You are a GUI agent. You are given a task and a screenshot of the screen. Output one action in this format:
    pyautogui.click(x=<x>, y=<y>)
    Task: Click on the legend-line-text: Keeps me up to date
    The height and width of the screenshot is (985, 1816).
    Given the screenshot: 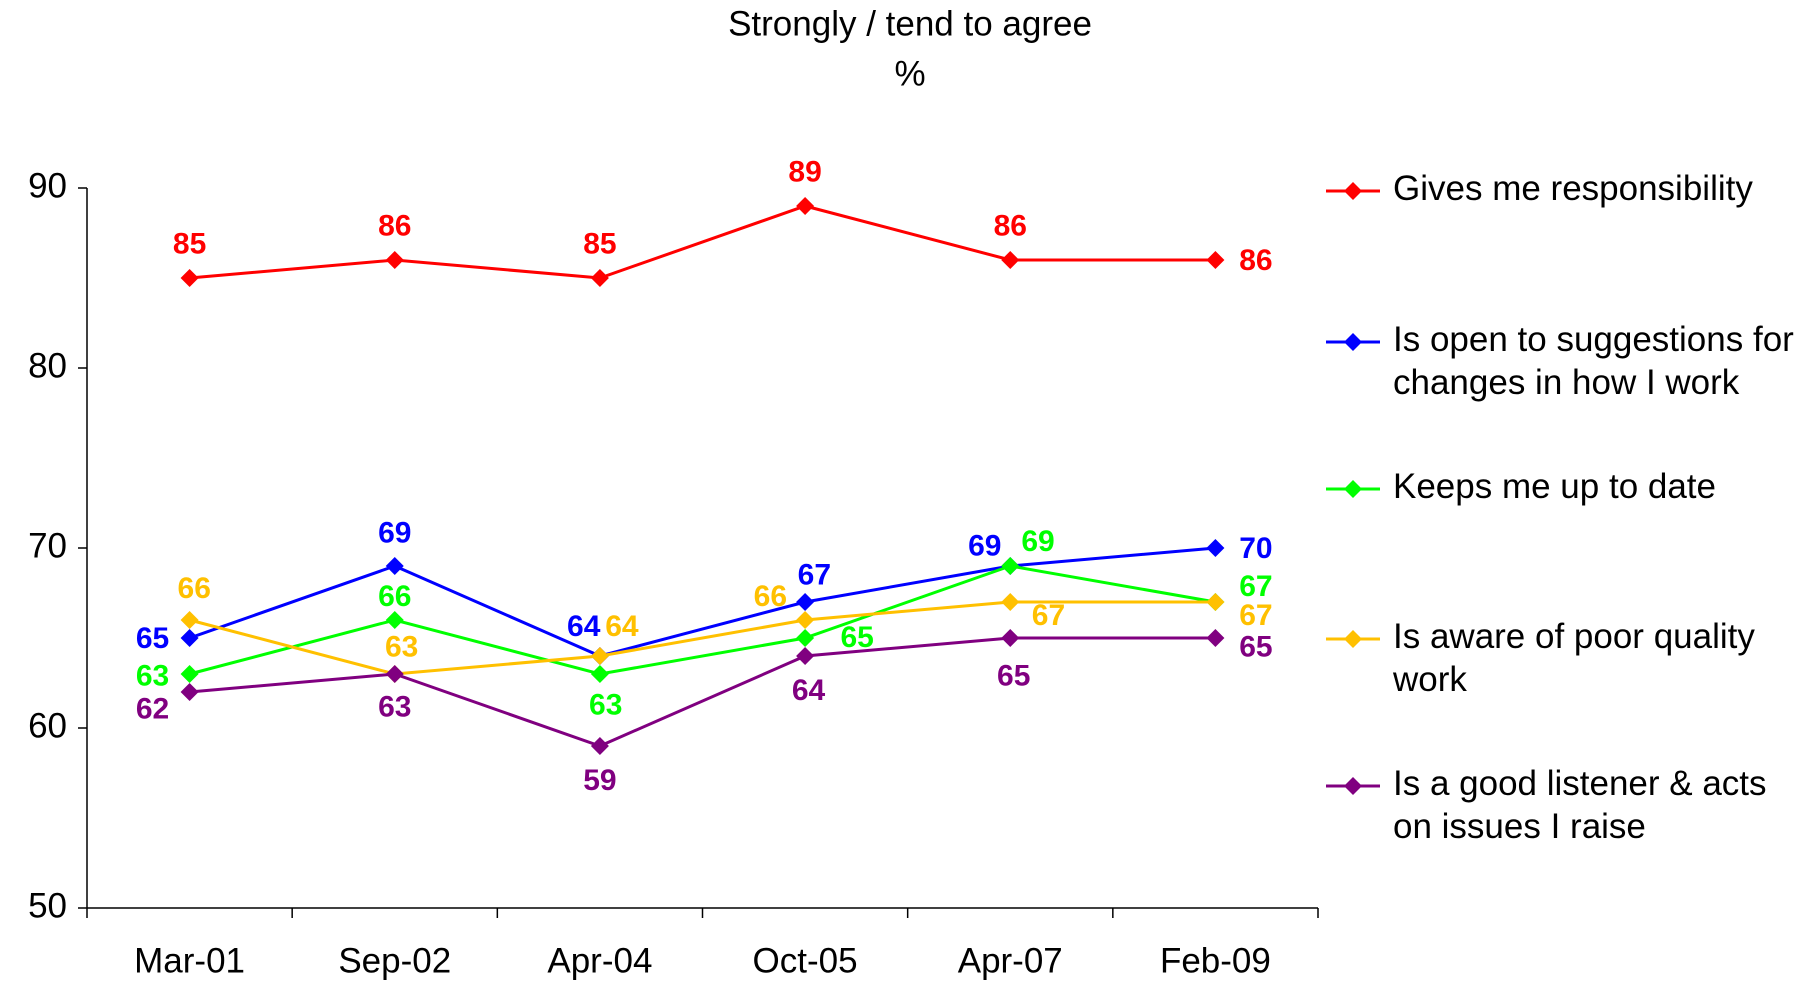 What is the action you would take?
    pyautogui.click(x=1554, y=486)
    